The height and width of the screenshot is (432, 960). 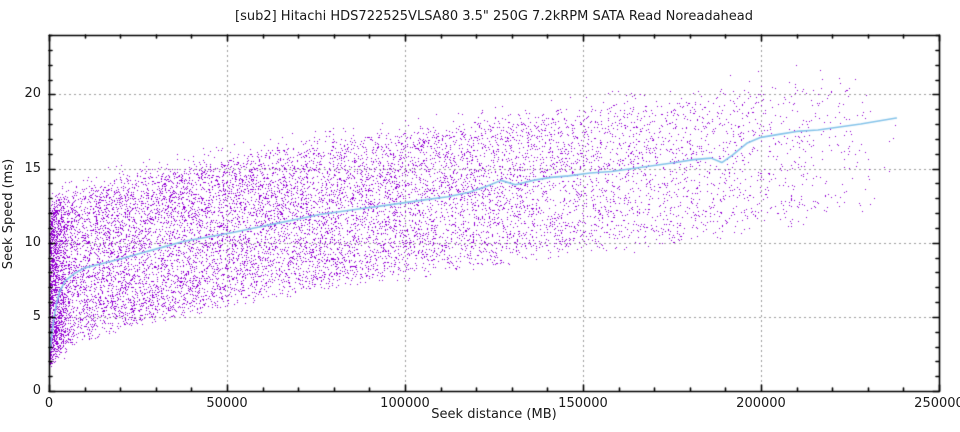 What do you see at coordinates (32, 168) in the screenshot?
I see `y-tick-label: 15` at bounding box center [32, 168].